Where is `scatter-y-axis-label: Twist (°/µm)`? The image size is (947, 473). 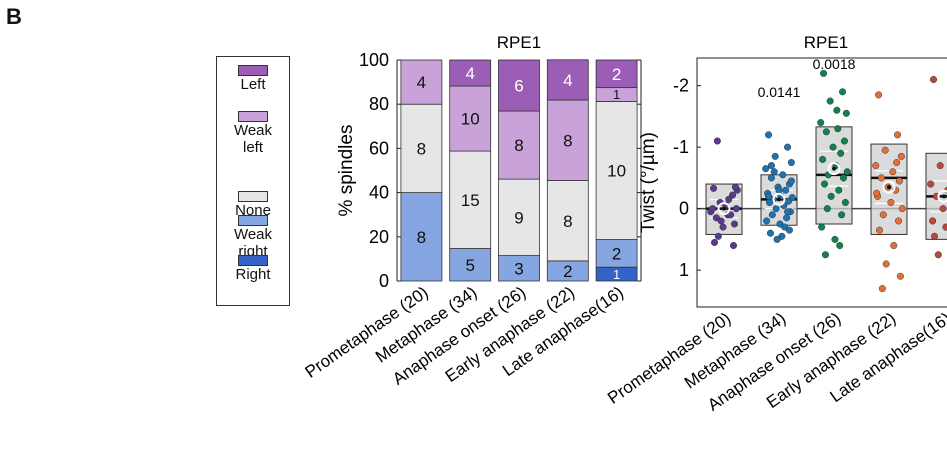
scatter-y-axis-label: Twist (°/µm) is located at coordinates (648, 182).